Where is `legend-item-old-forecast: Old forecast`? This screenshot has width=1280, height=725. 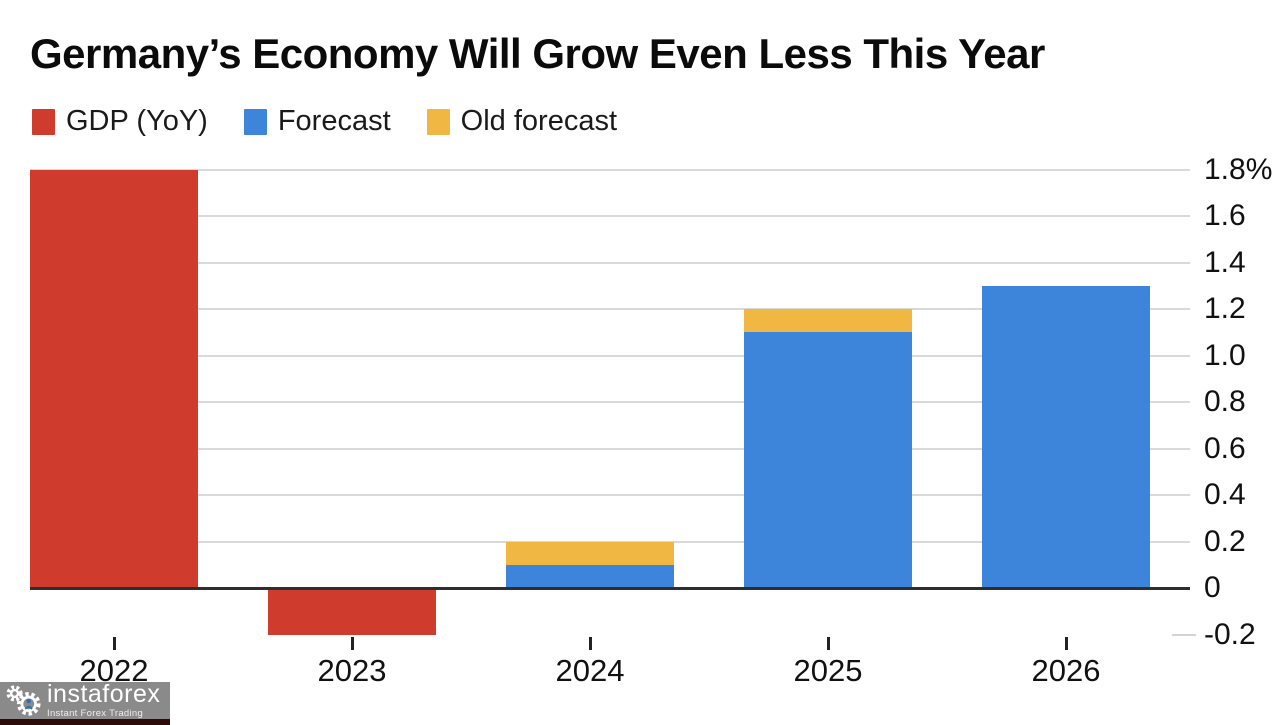
legend-item-old-forecast: Old forecast is located at coordinates (522, 121).